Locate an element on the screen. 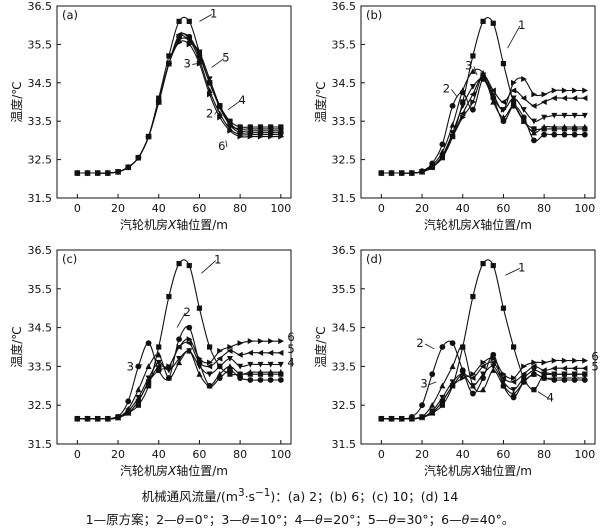  curve-label: 6 is located at coordinates (290, 337).